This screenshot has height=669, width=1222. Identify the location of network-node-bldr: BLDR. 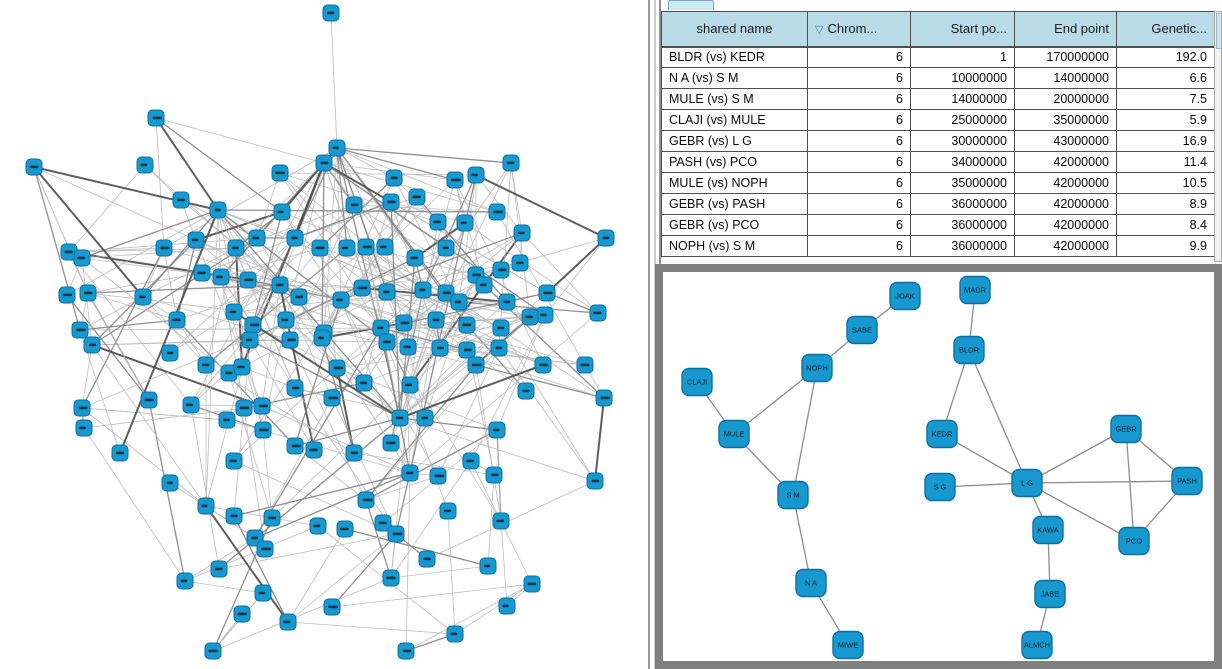
(969, 350).